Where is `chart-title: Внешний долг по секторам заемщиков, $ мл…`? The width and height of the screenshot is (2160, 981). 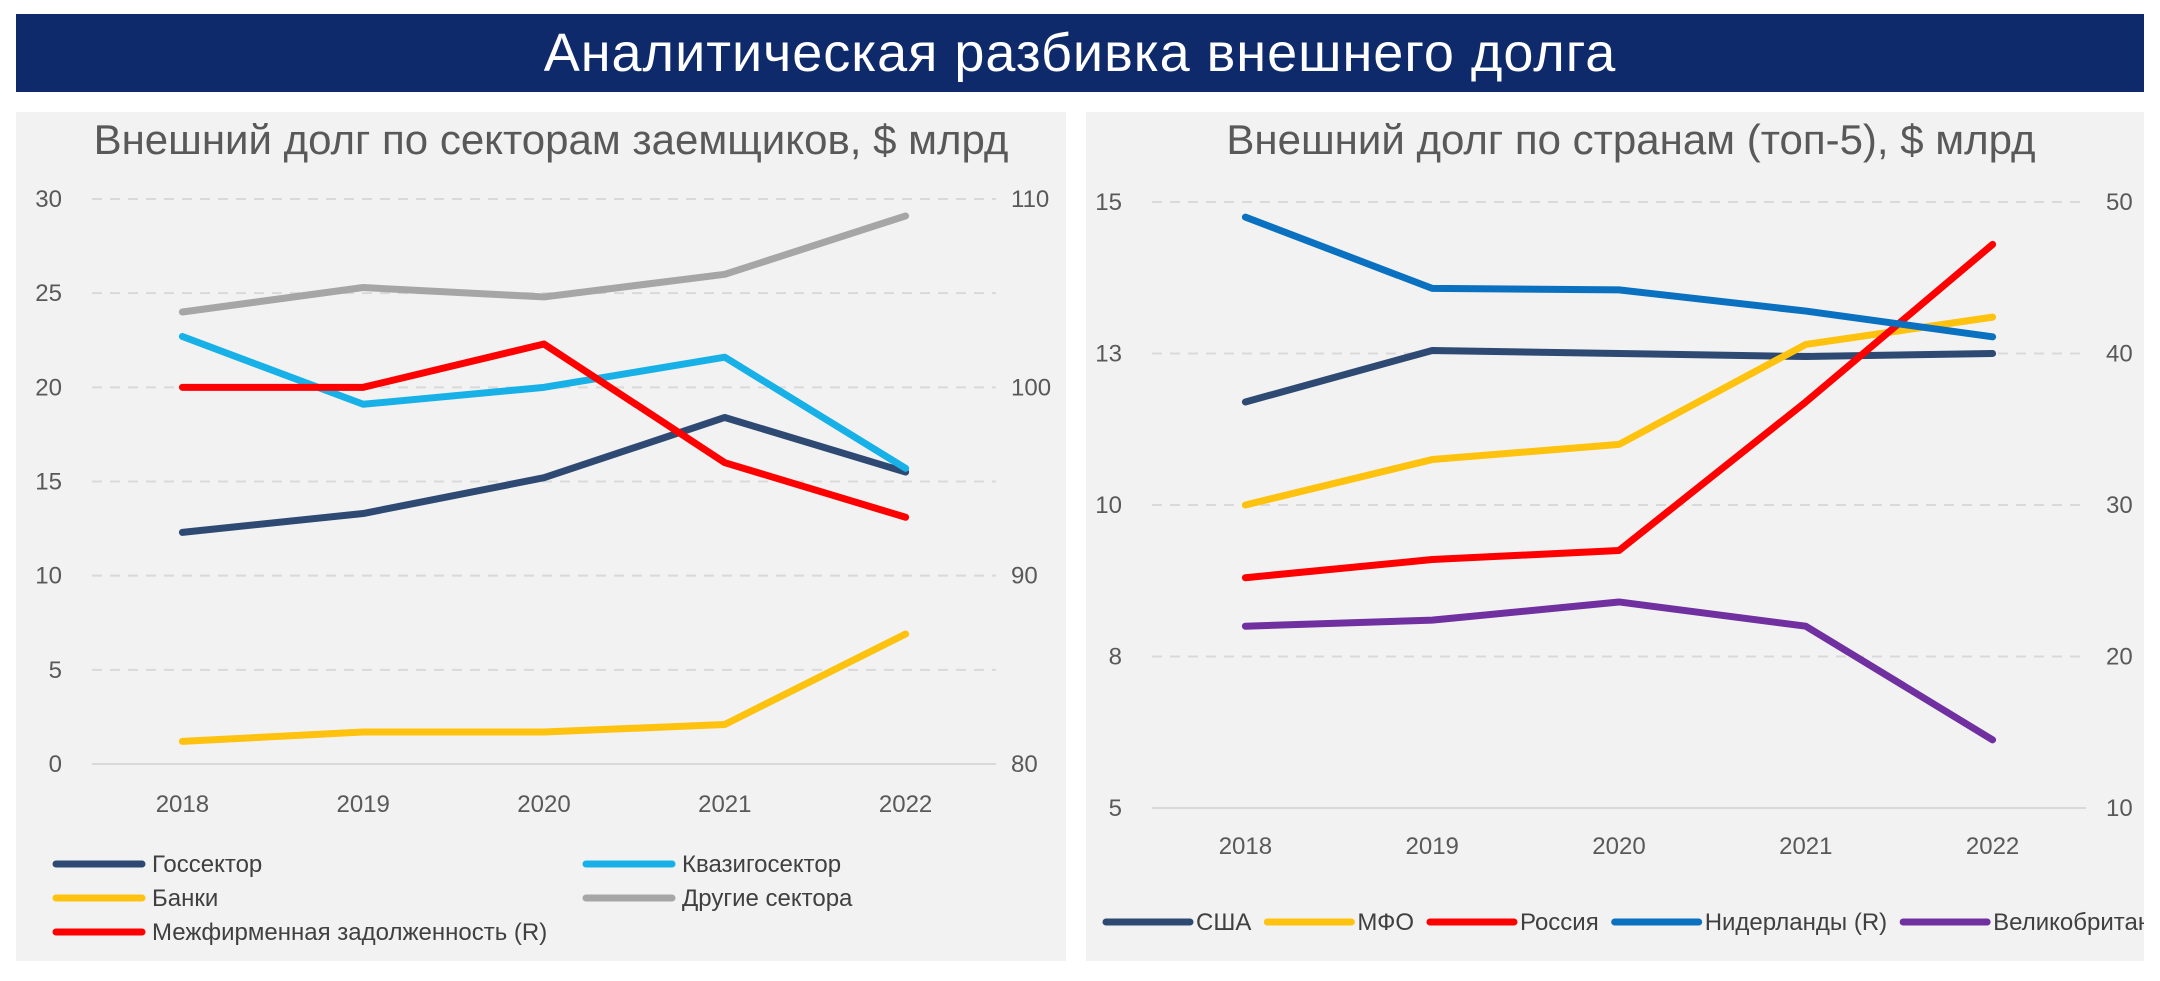
chart-title: Внешний долг по секторам заемщиков, $ мл… is located at coordinates (551, 139).